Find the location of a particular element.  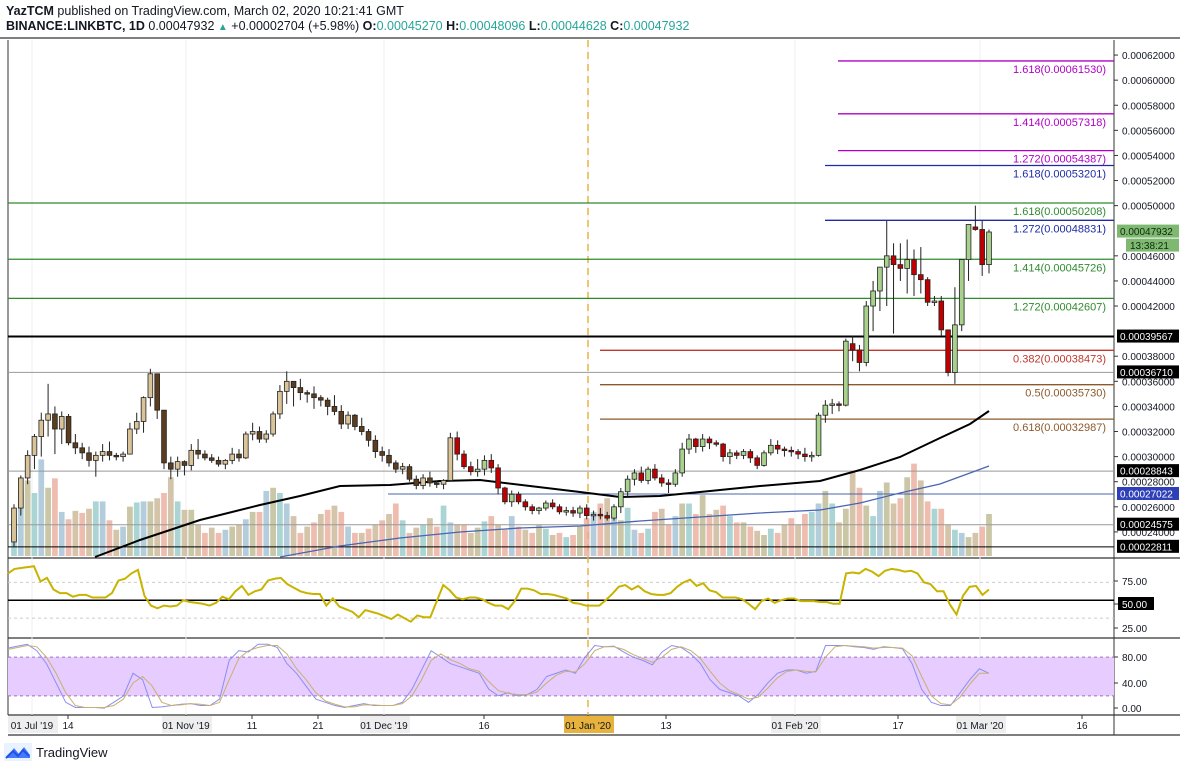

time-tick-label: 14 is located at coordinates (68, 726).